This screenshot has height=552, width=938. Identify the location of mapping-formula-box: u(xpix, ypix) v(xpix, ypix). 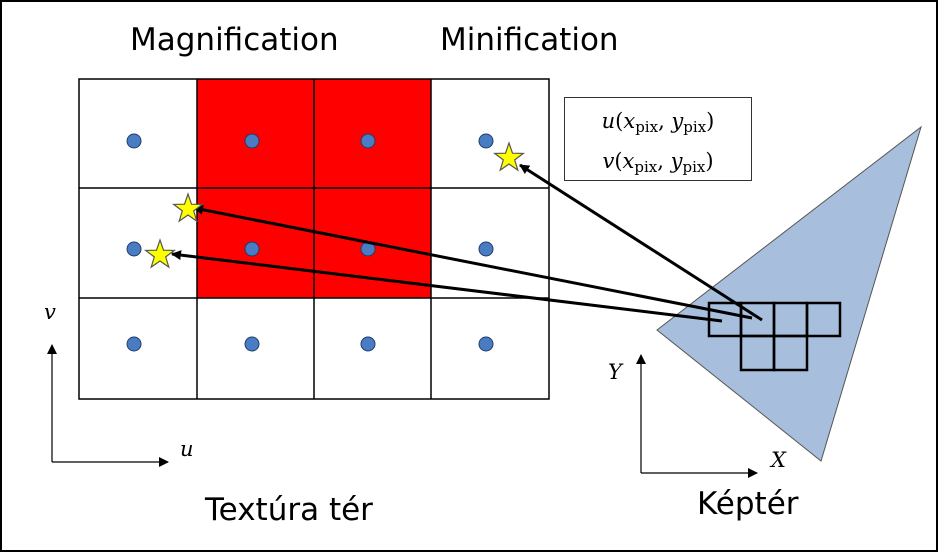
(658, 139).